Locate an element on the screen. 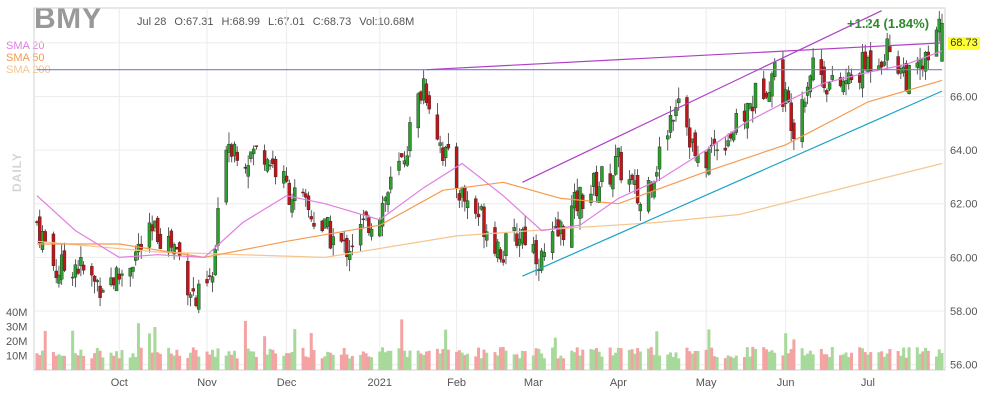  volume-tick-label: 30M is located at coordinates (16, 328).